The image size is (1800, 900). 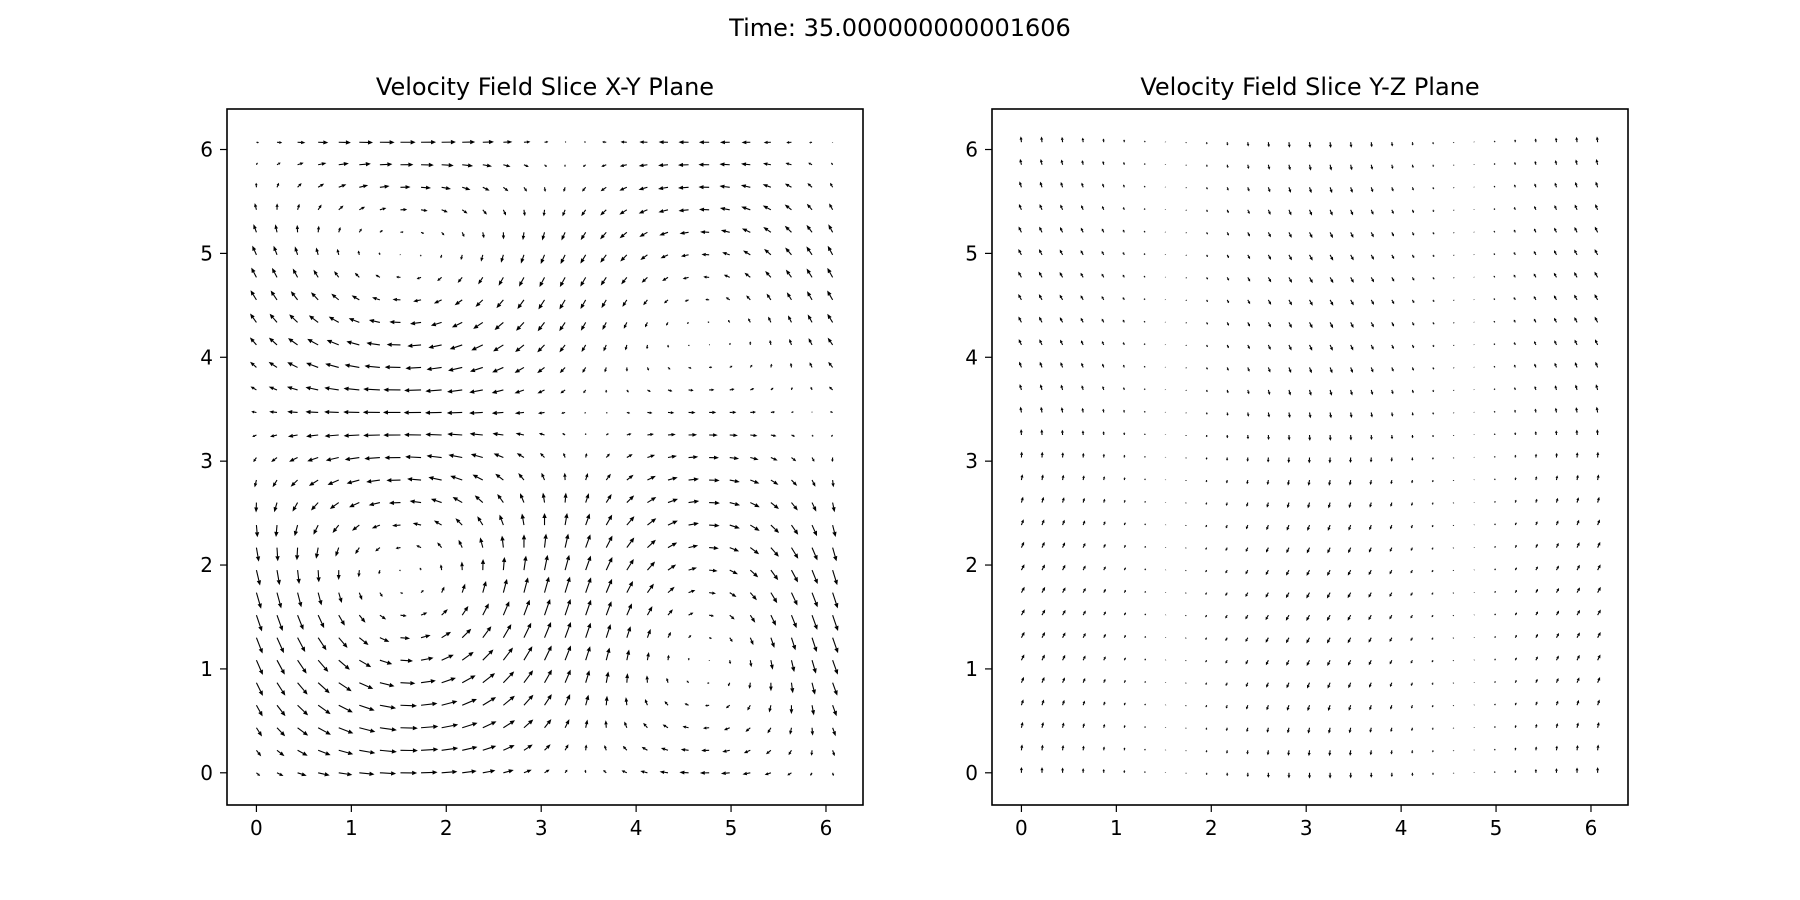 What do you see at coordinates (1309, 87) in the screenshot?
I see `yz-plane-title: Velocity Field Slice Y-Z Plane` at bounding box center [1309, 87].